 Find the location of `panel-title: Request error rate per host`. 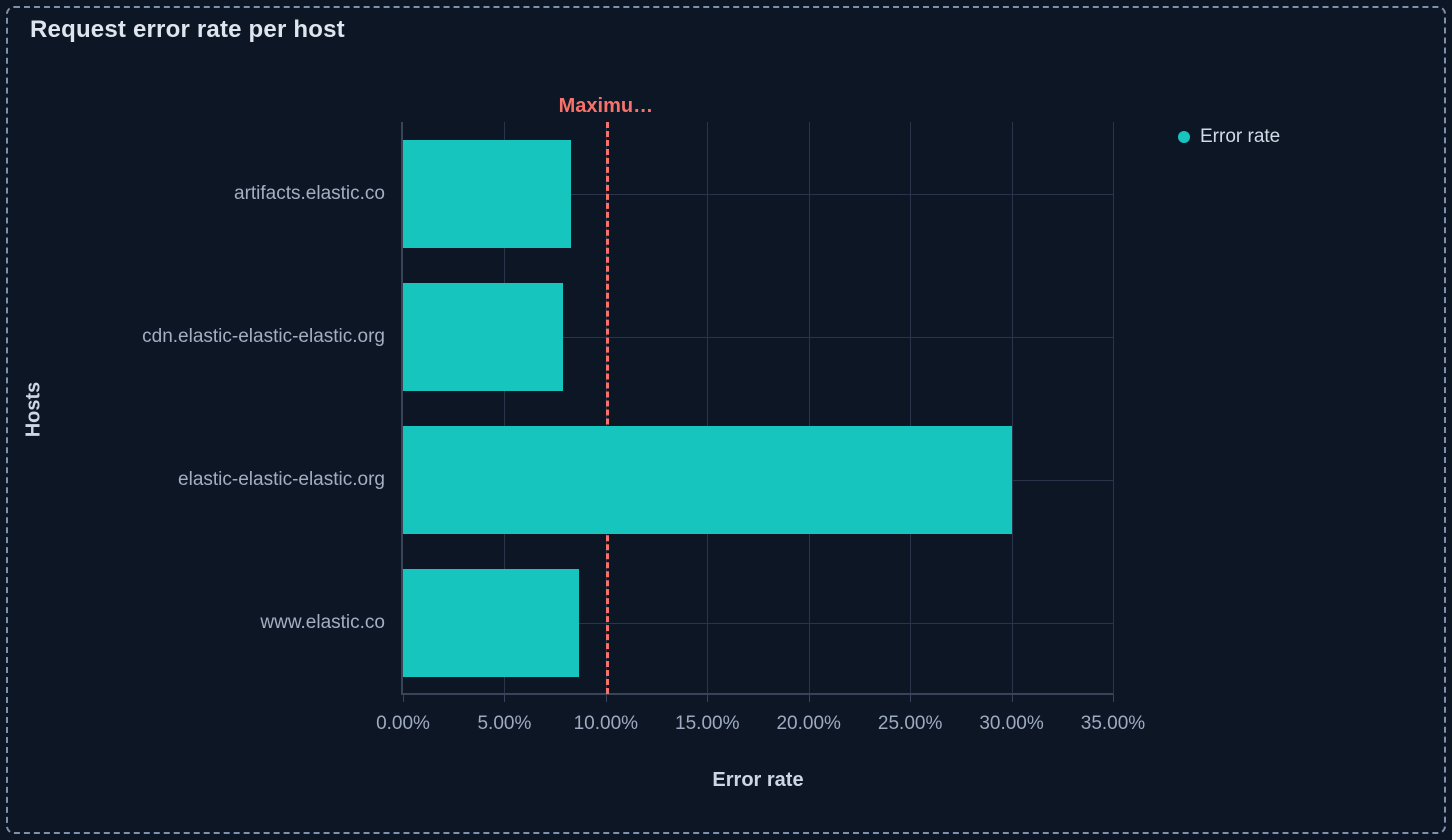

panel-title: Request error rate per host is located at coordinates (187, 29).